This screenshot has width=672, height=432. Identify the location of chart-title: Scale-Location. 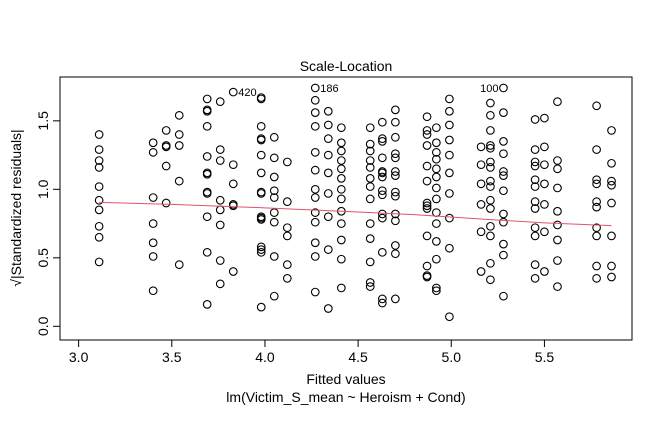
(346, 66).